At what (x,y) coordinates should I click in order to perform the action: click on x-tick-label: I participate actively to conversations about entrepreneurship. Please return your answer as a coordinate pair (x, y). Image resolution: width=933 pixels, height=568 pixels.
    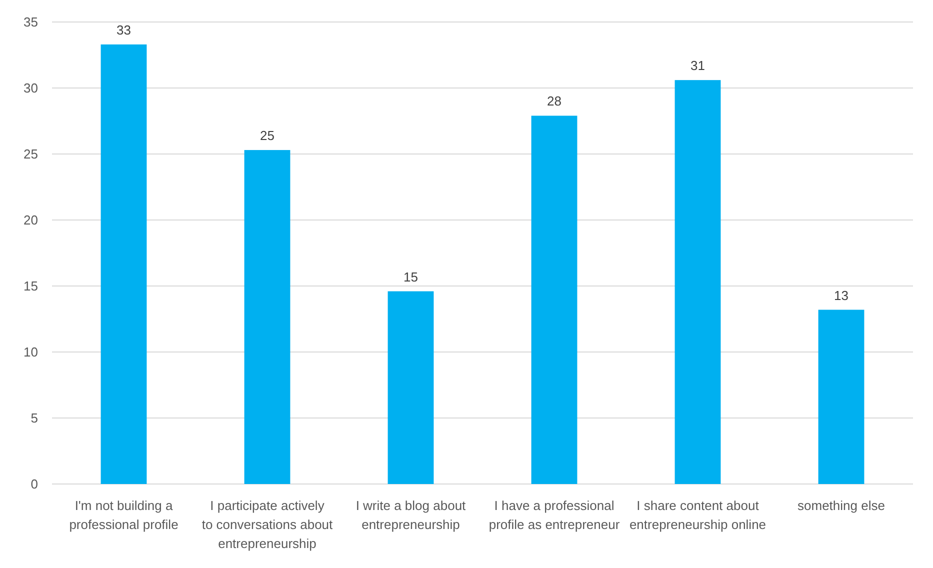
    Looking at the image, I should click on (268, 524).